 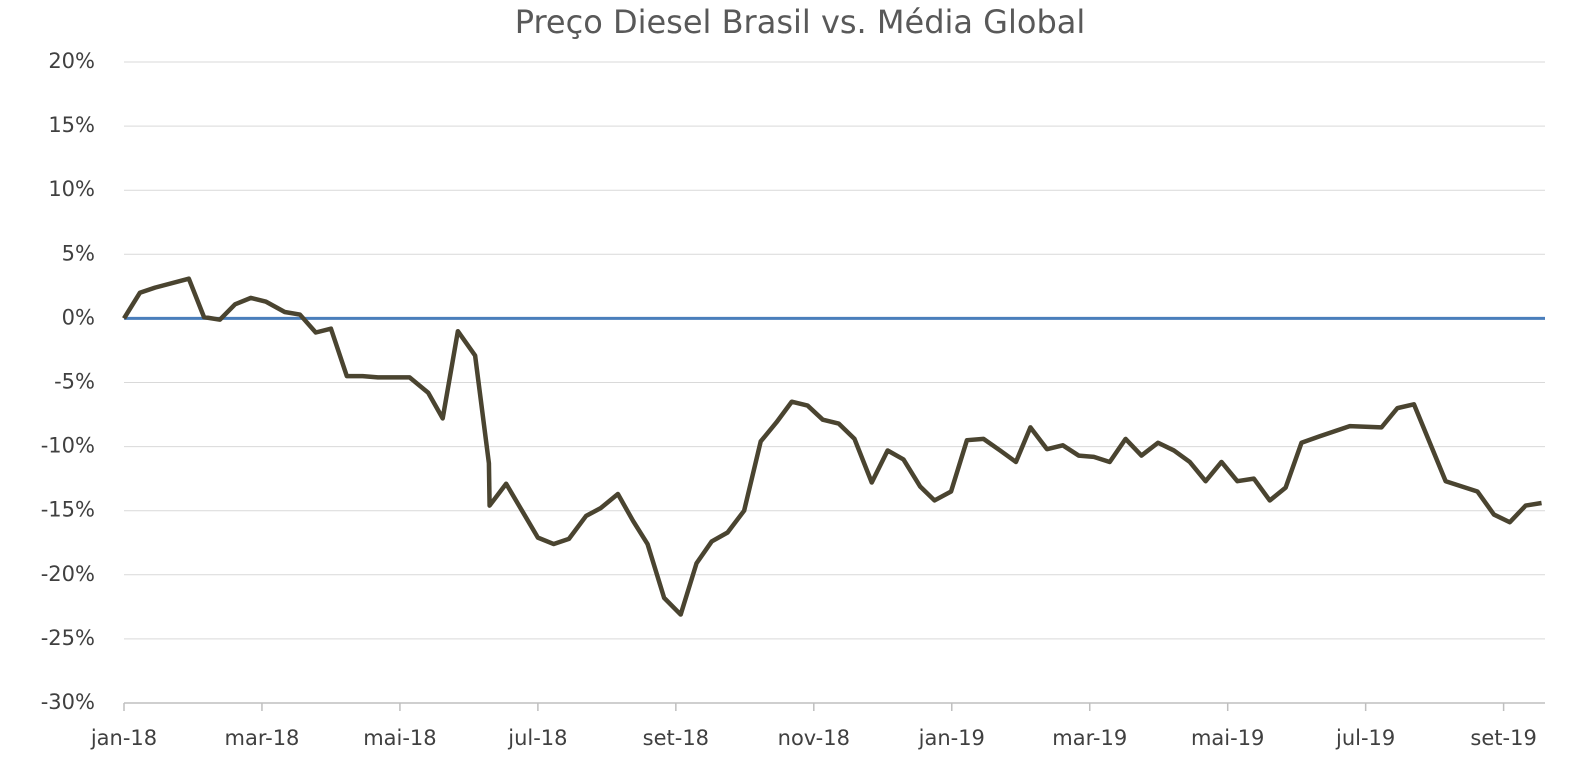 I want to click on x-tick-label: mar-18, so click(x=262, y=738).